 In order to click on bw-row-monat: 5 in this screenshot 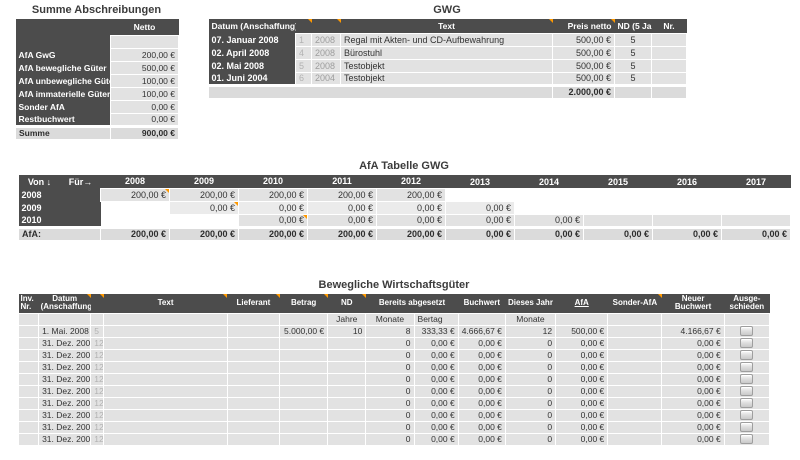, I will do `click(97, 331)`.